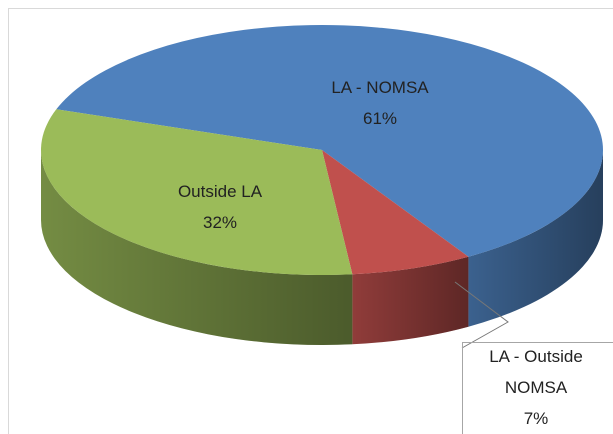  Describe the element at coordinates (481, 315) in the screenshot. I see `leader-line` at that location.